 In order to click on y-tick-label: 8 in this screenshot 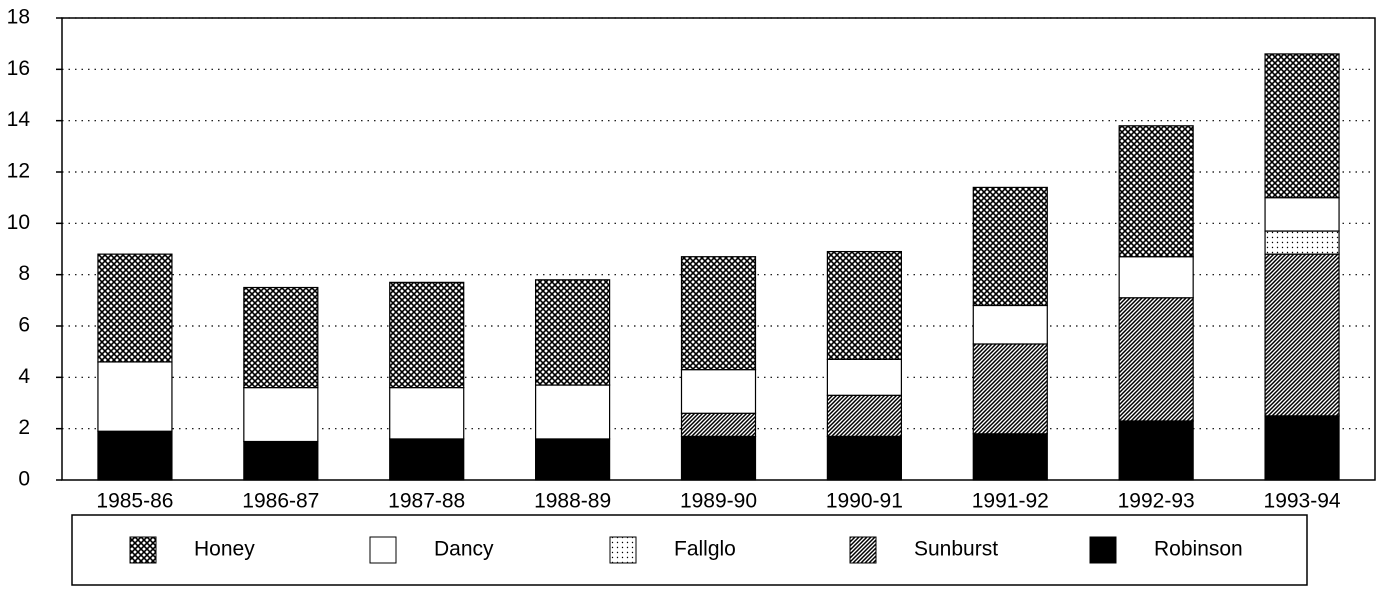, I will do `click(24, 273)`.